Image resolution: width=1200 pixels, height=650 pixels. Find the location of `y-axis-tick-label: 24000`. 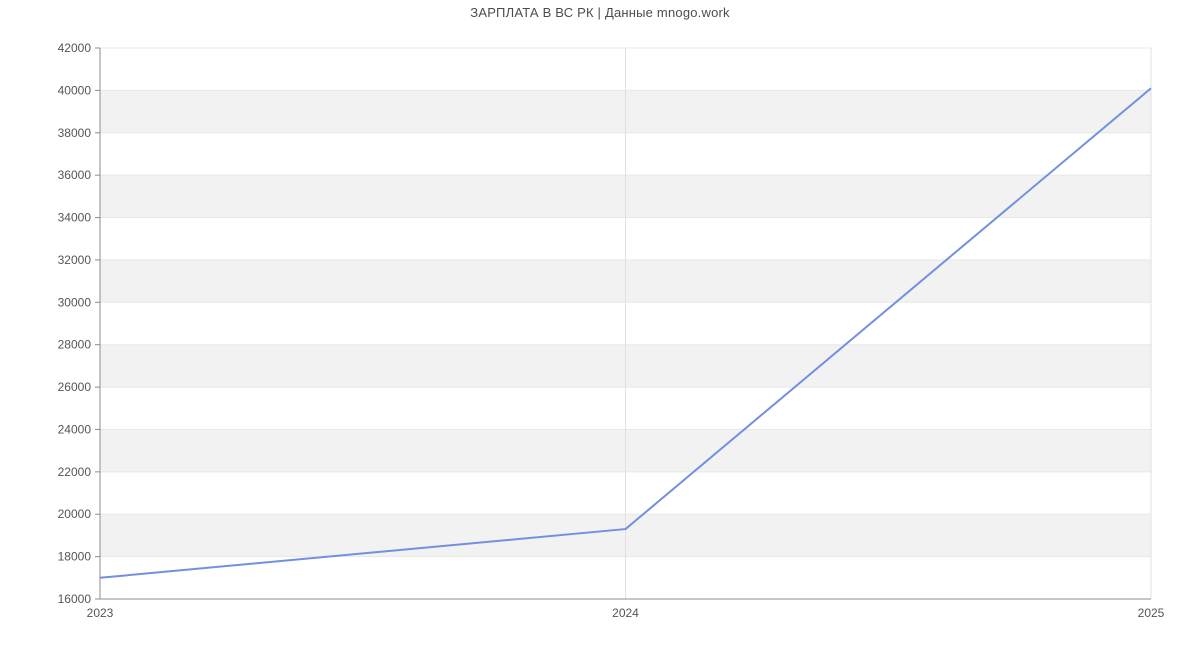

y-axis-tick-label: 24000 is located at coordinates (75, 429).